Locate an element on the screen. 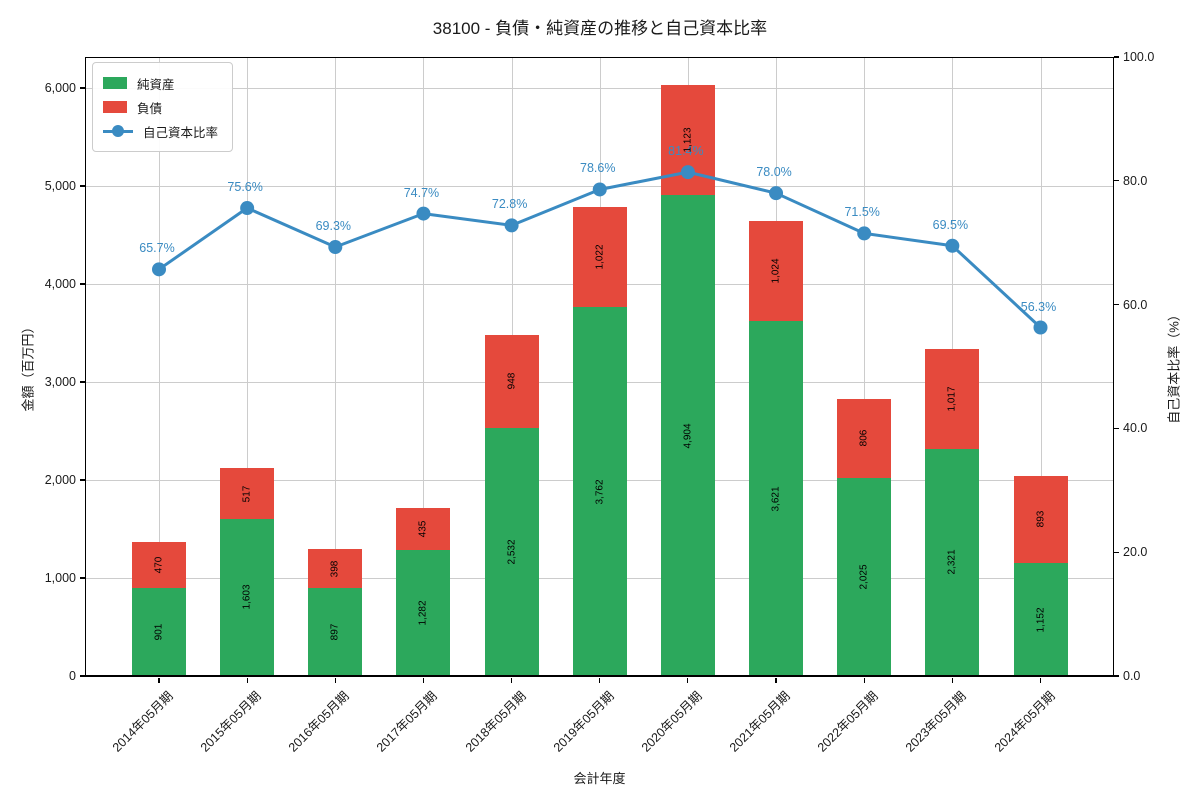 This screenshot has height=800, width=1200. left-axis-tick-label: 3,000 is located at coordinates (60, 381).